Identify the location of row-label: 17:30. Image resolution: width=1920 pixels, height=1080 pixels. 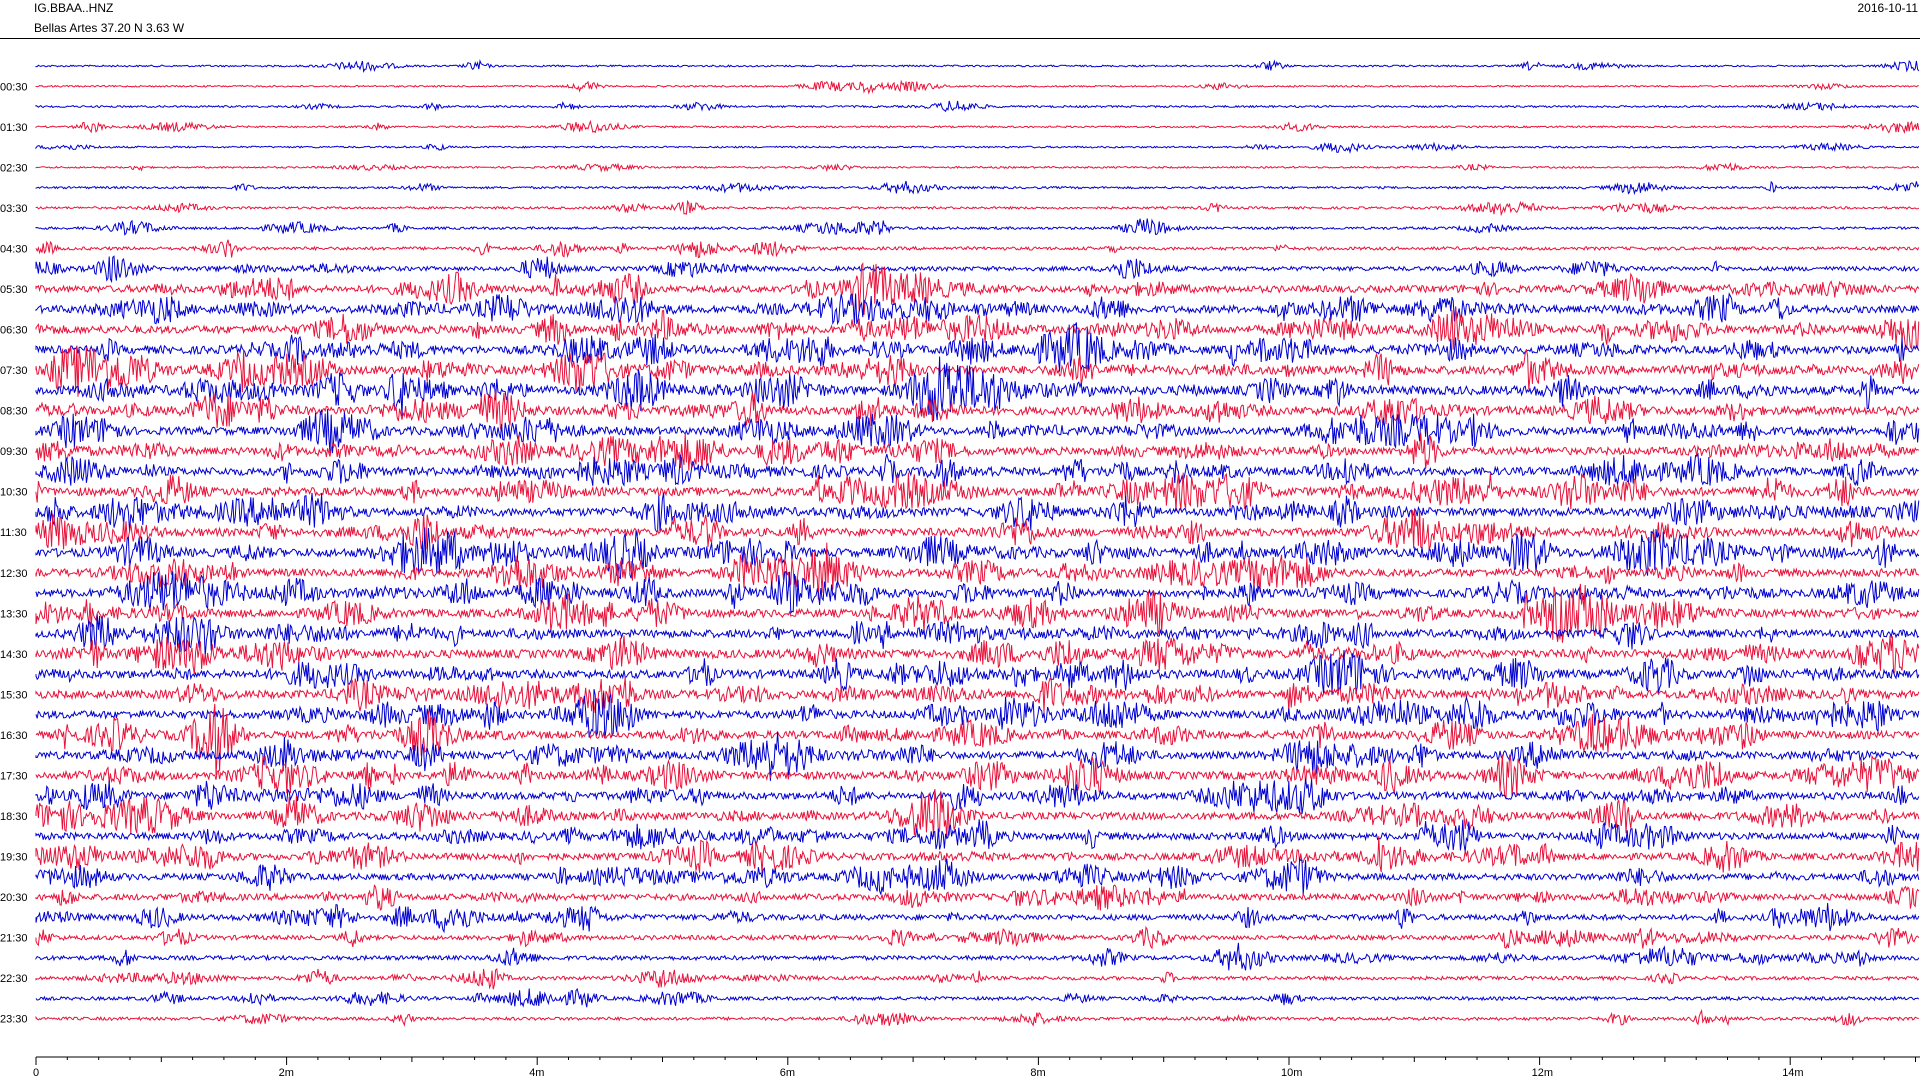
(14, 776).